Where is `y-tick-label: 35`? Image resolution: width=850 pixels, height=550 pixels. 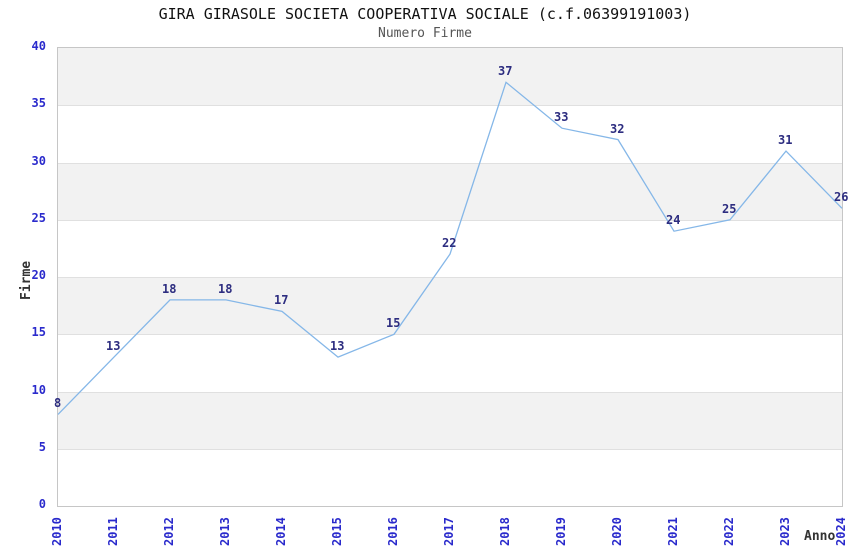 y-tick-label: 35 is located at coordinates (38, 103).